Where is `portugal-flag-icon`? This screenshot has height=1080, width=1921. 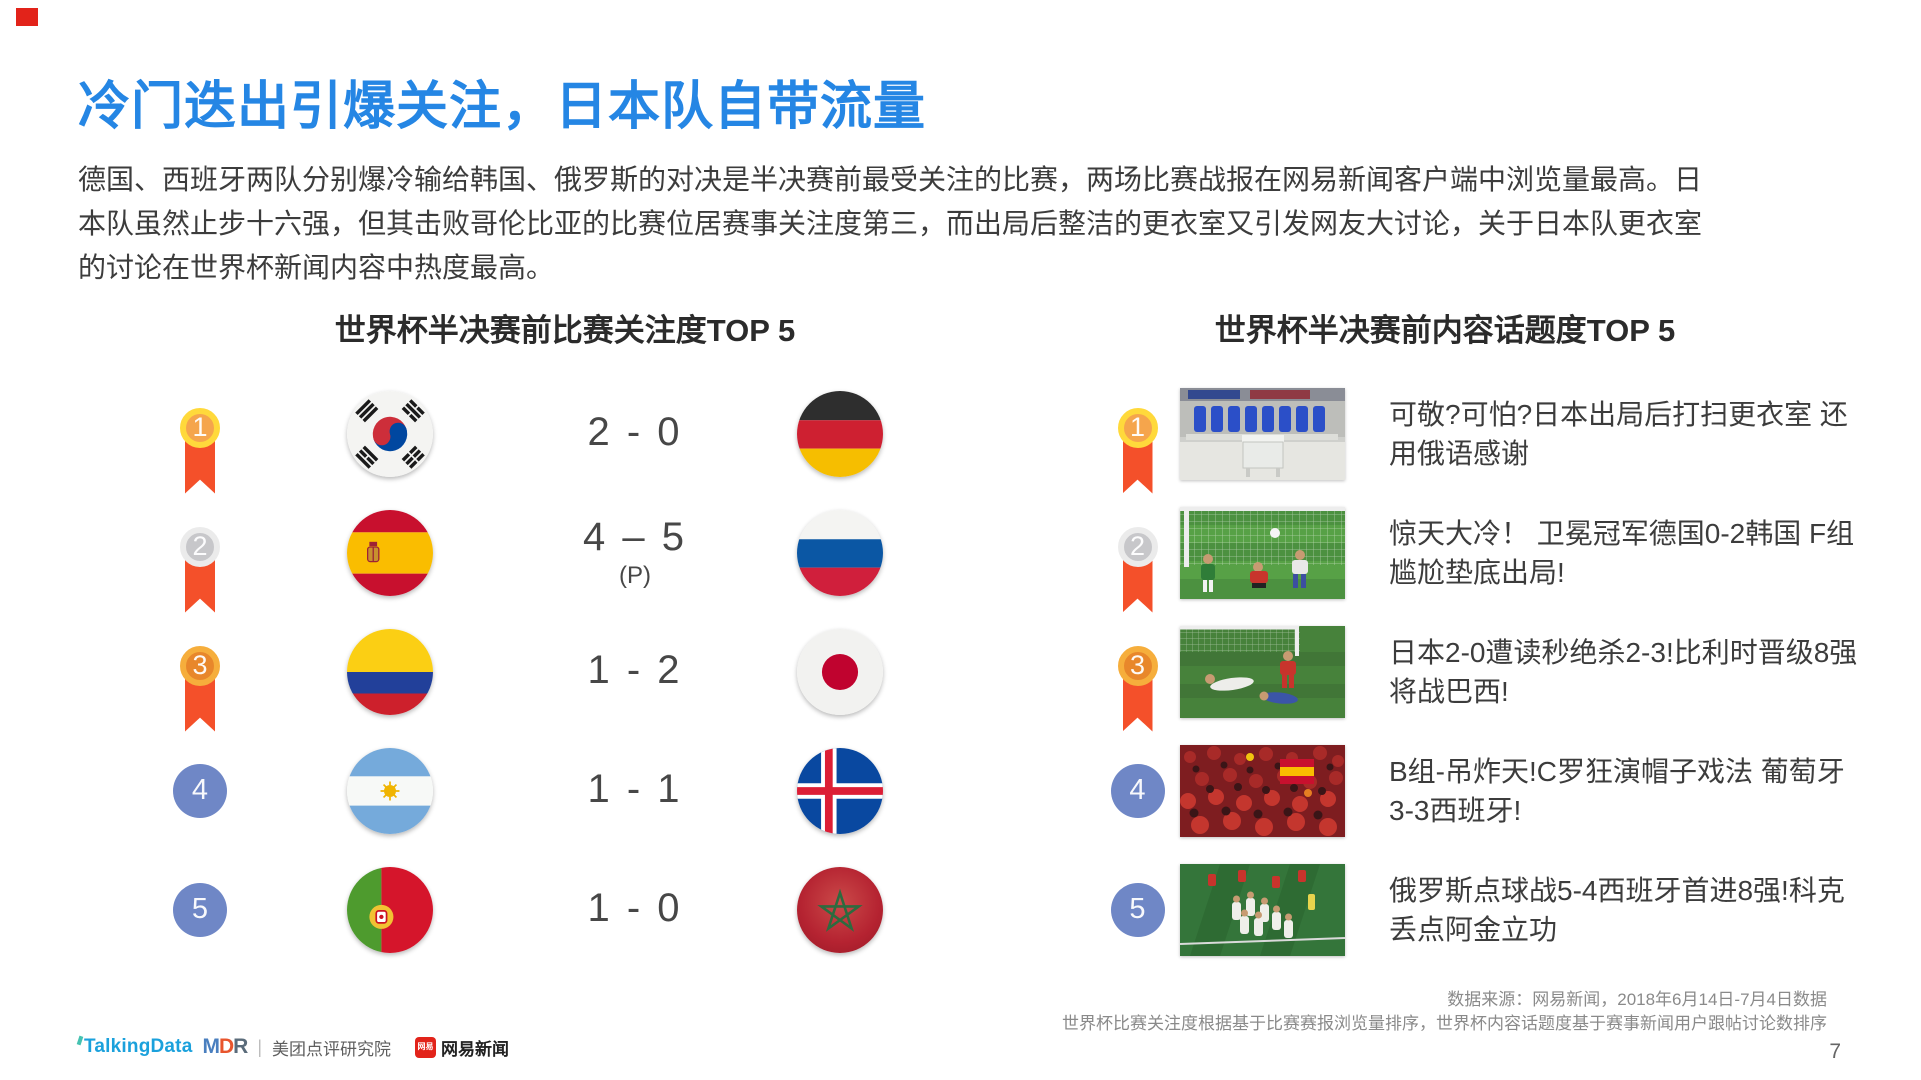
portugal-flag-icon is located at coordinates (390, 909).